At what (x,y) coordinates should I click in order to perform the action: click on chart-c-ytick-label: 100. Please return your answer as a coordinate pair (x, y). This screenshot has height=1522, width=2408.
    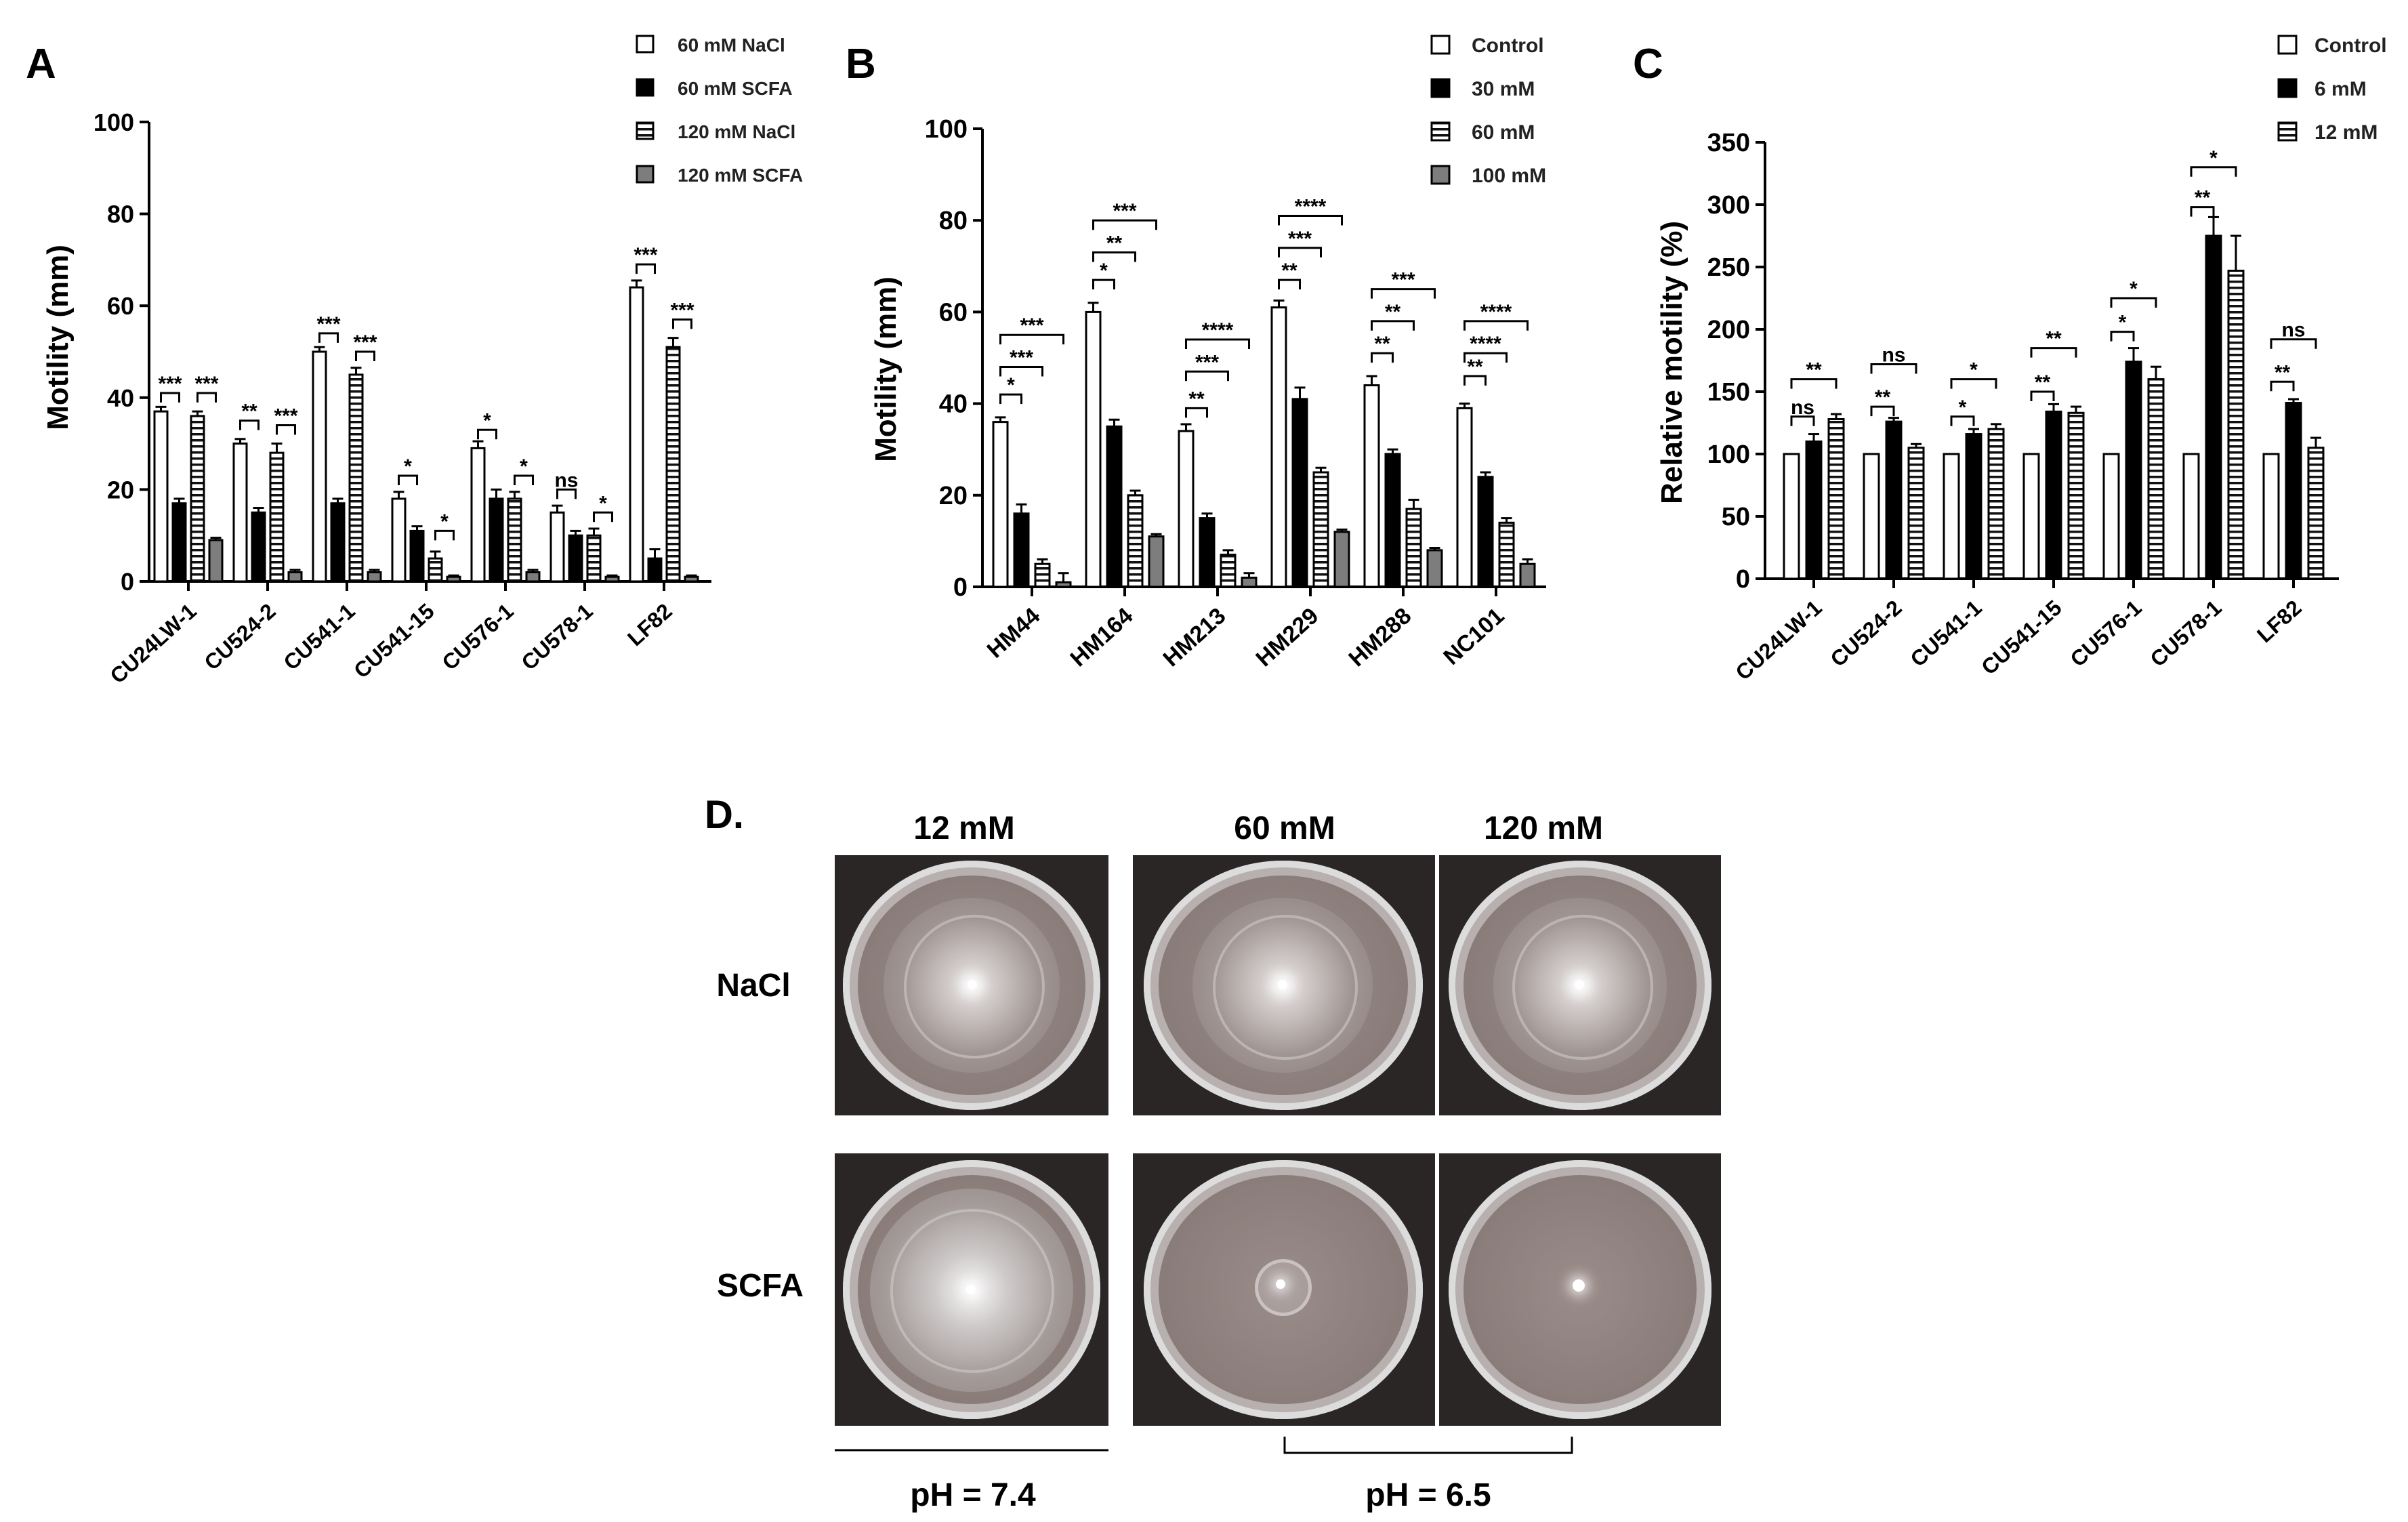
    Looking at the image, I should click on (1728, 454).